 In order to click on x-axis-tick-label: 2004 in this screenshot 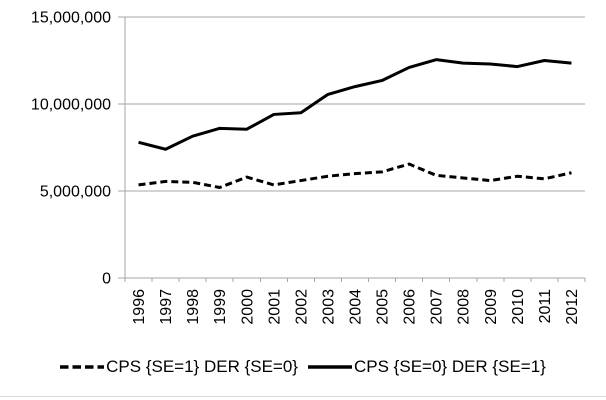, I will do `click(356, 307)`.